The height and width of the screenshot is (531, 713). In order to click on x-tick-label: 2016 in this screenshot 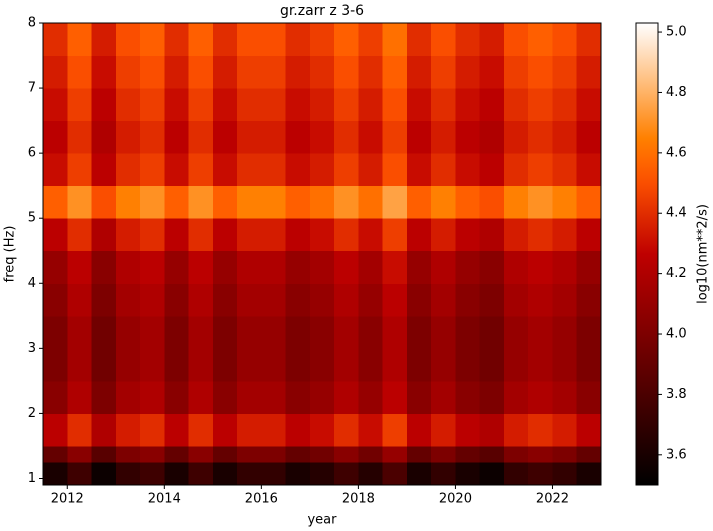, I will do `click(261, 499)`.